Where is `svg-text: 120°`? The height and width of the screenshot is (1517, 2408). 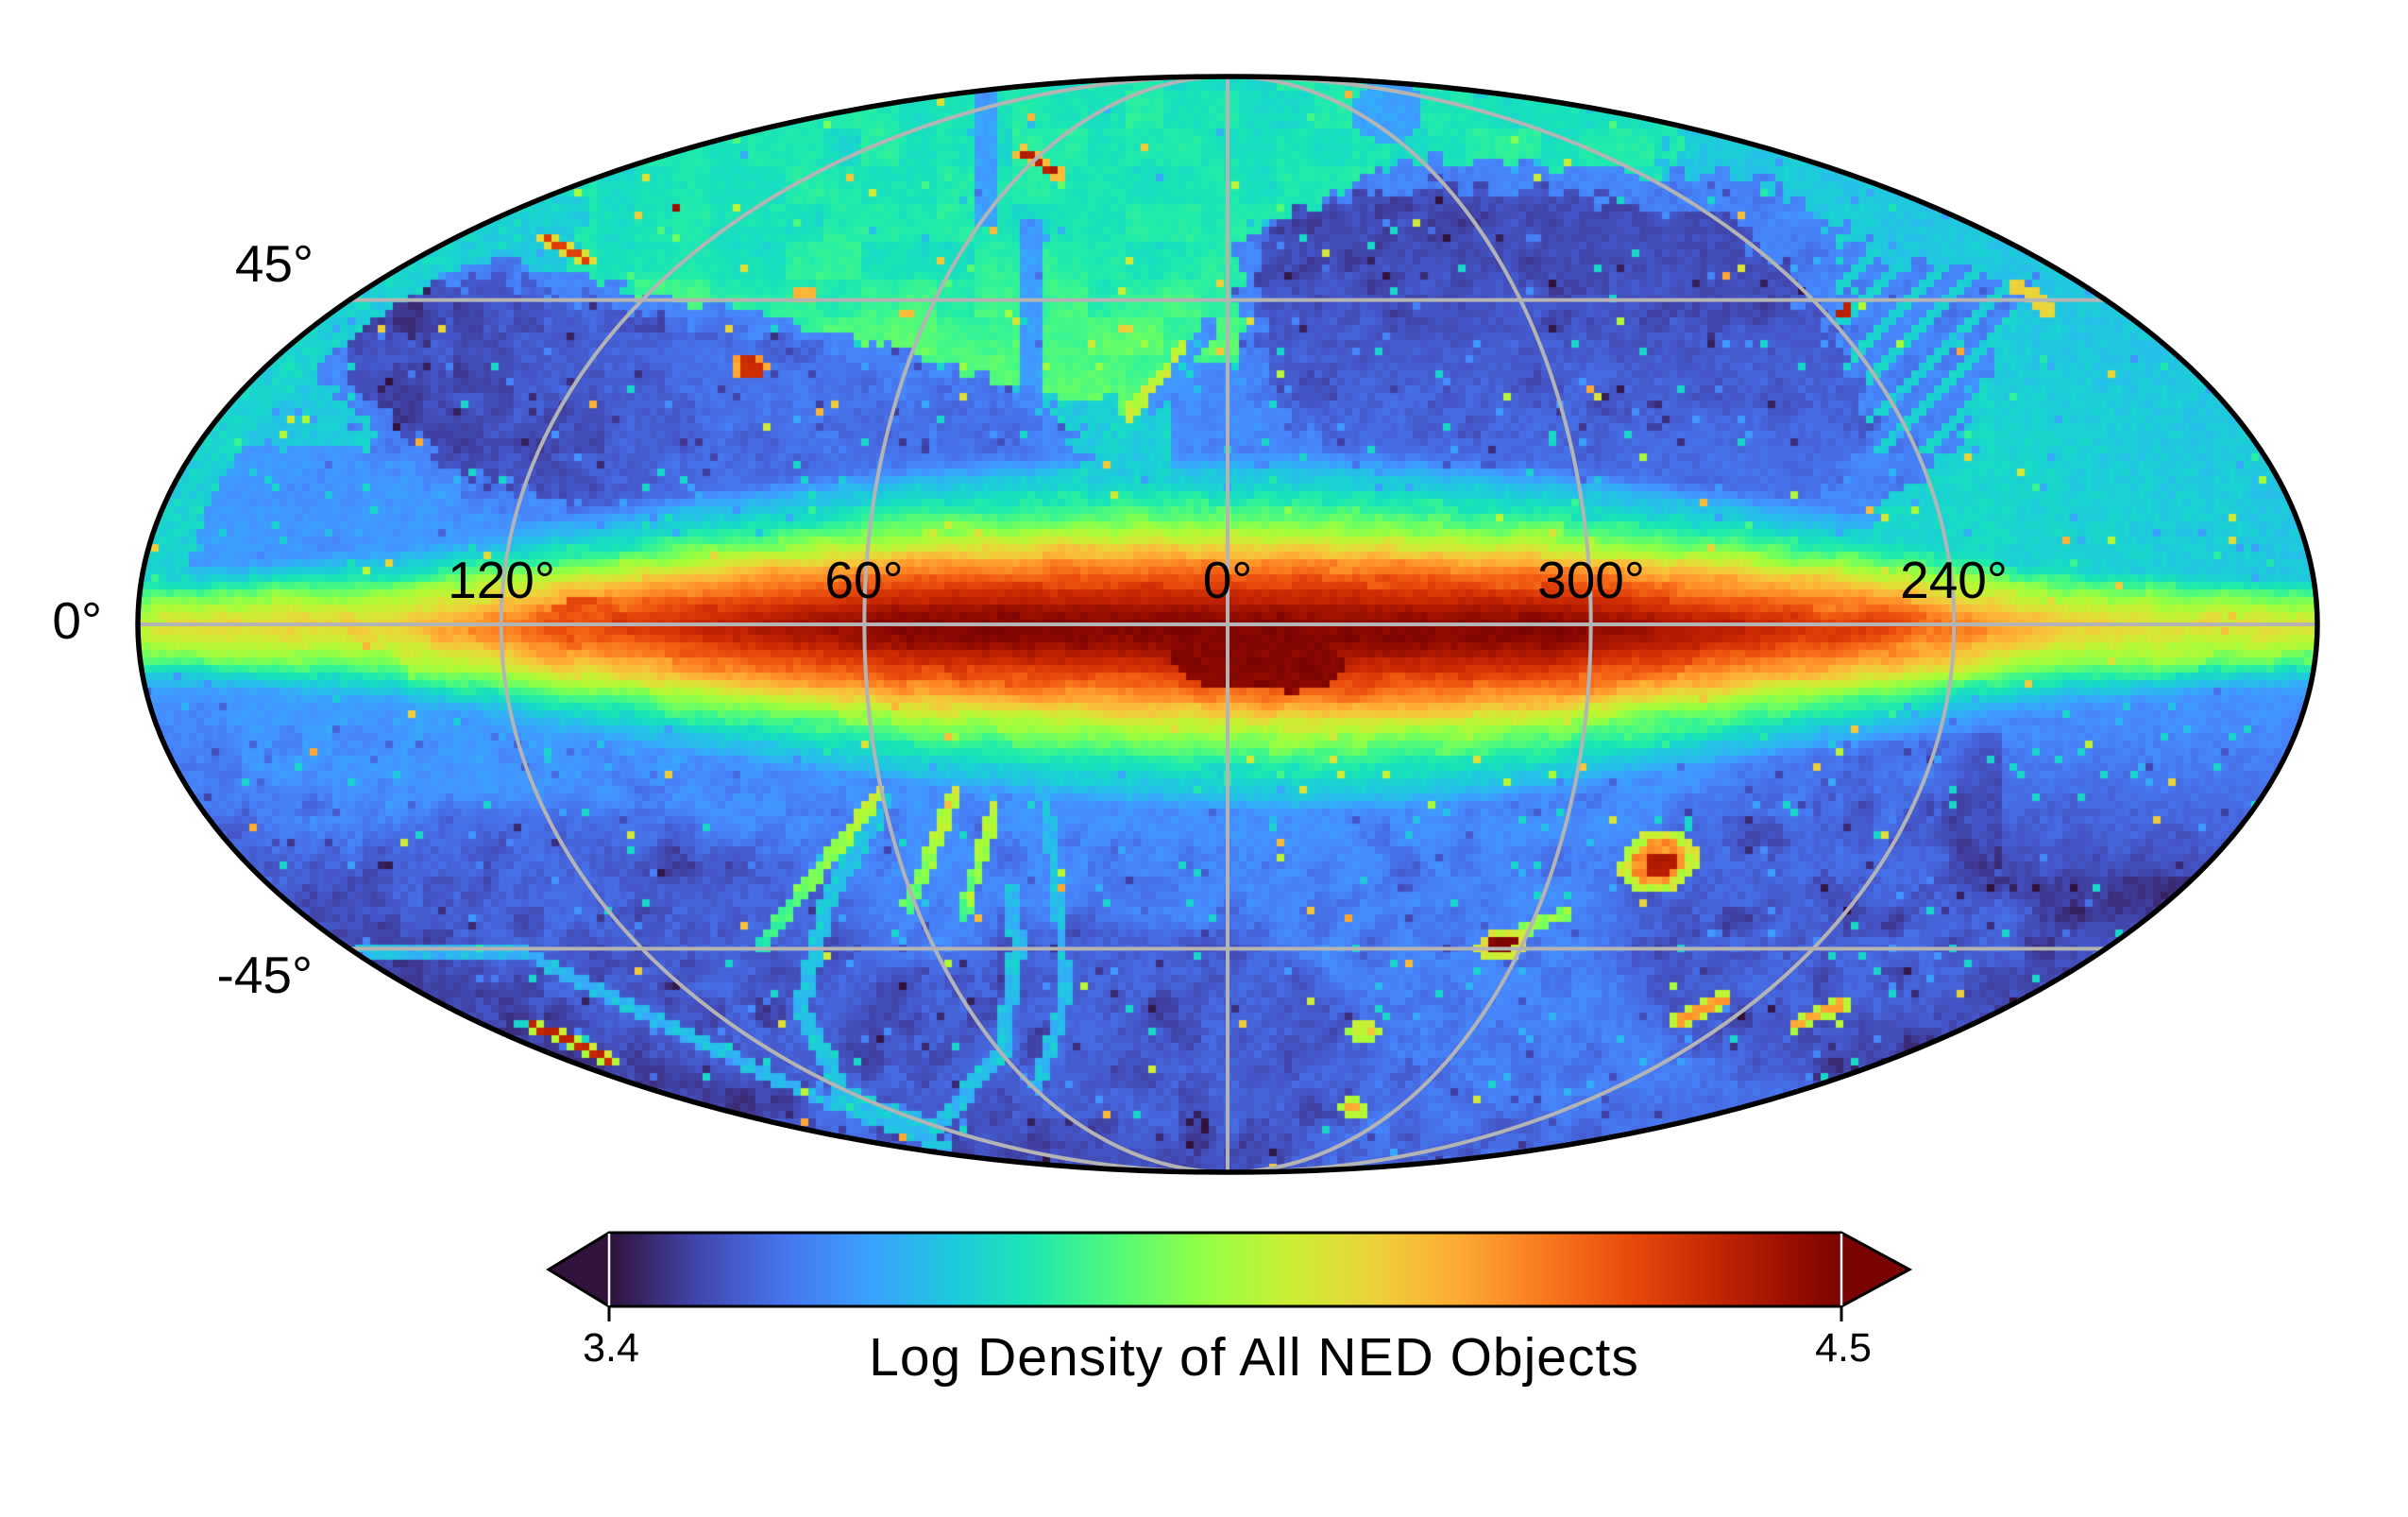
svg-text: 120° is located at coordinates (501, 580).